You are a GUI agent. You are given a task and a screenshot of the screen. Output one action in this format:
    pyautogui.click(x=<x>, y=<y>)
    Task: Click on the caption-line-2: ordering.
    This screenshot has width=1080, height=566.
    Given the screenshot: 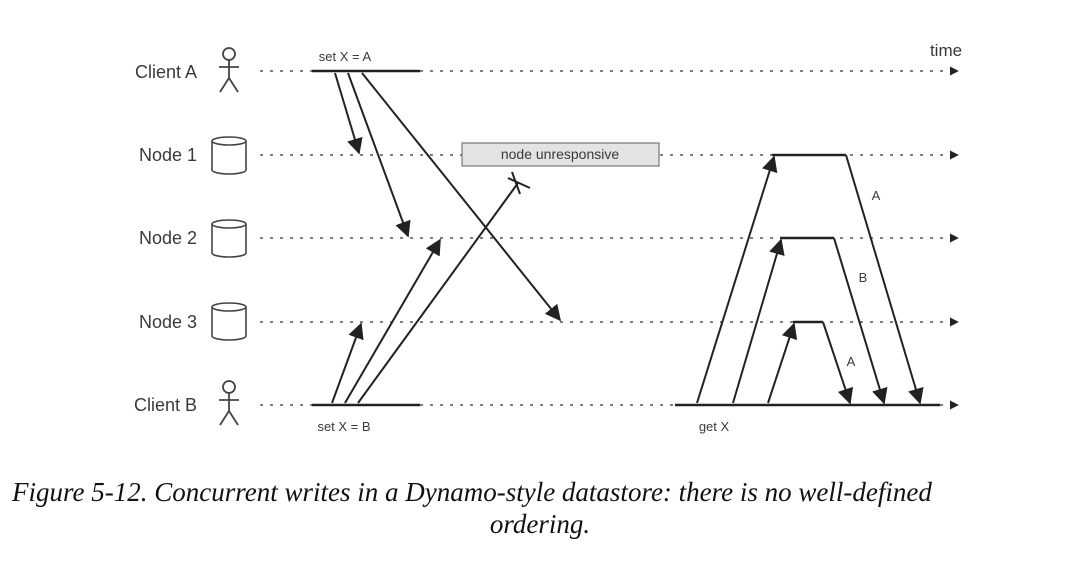 What is the action you would take?
    pyautogui.click(x=540, y=524)
    